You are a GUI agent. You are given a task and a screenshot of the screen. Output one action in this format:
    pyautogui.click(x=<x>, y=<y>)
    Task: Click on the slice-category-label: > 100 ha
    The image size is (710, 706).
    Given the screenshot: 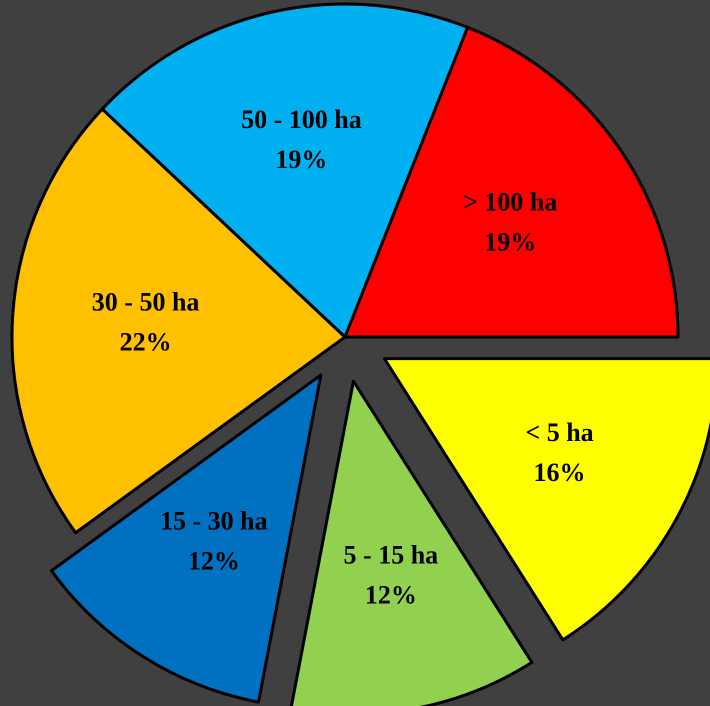 What is the action you would take?
    pyautogui.click(x=510, y=202)
    